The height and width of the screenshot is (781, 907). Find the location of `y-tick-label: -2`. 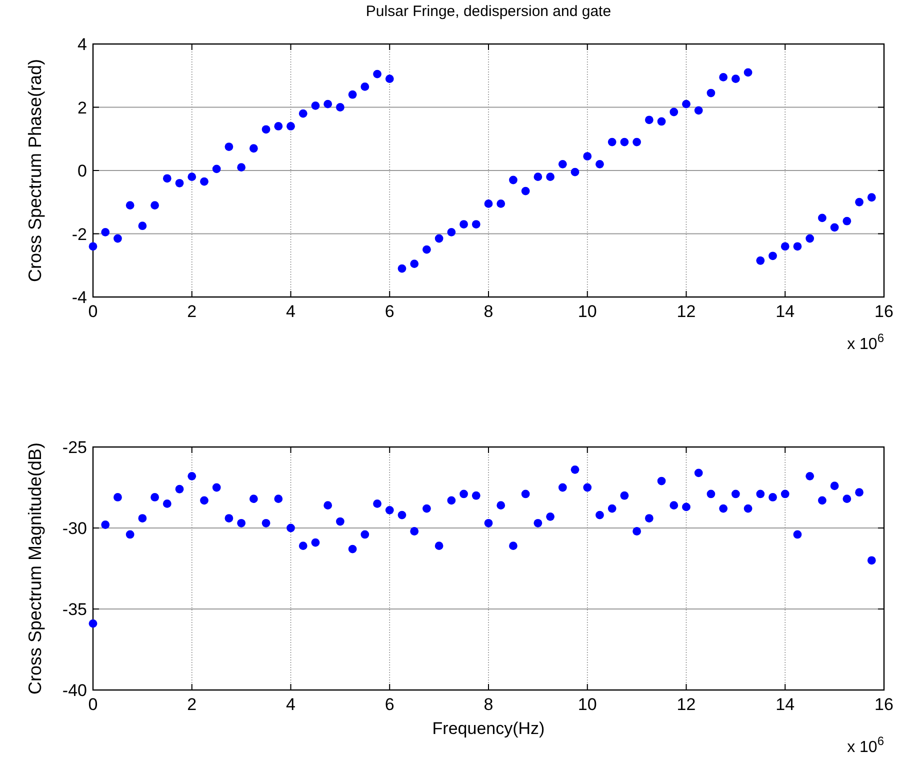

y-tick-label: -2 is located at coordinates (79, 234).